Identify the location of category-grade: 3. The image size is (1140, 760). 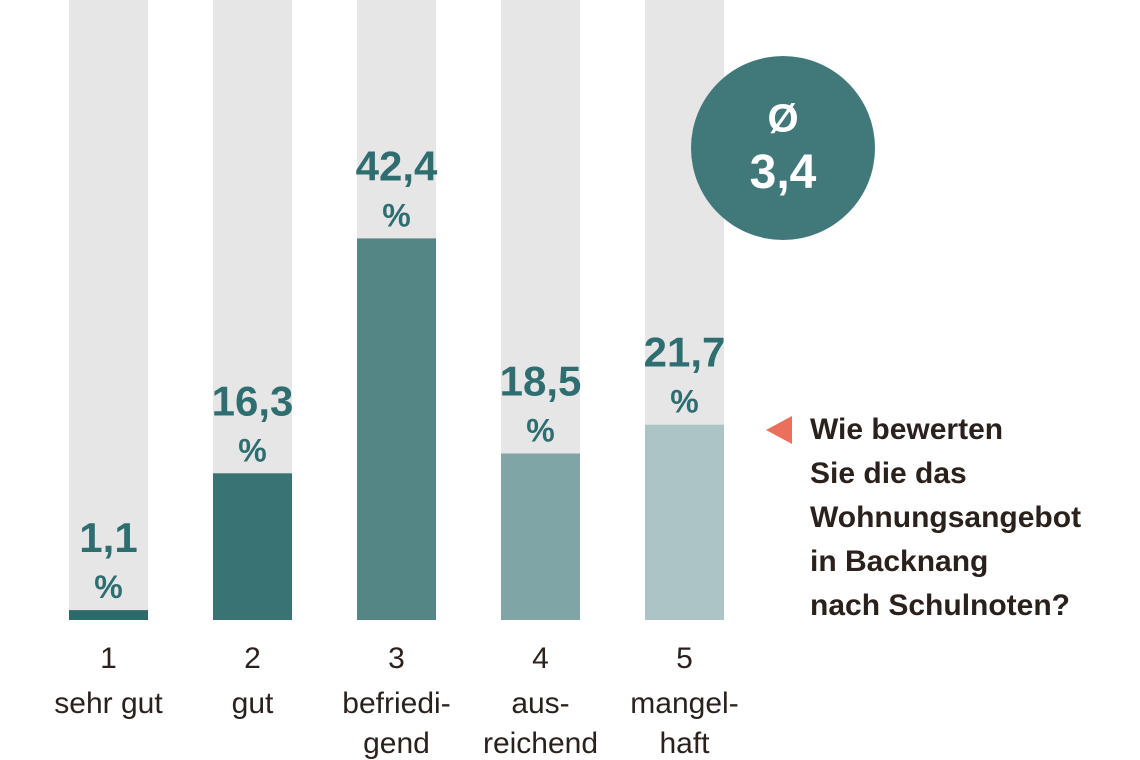
(396, 658).